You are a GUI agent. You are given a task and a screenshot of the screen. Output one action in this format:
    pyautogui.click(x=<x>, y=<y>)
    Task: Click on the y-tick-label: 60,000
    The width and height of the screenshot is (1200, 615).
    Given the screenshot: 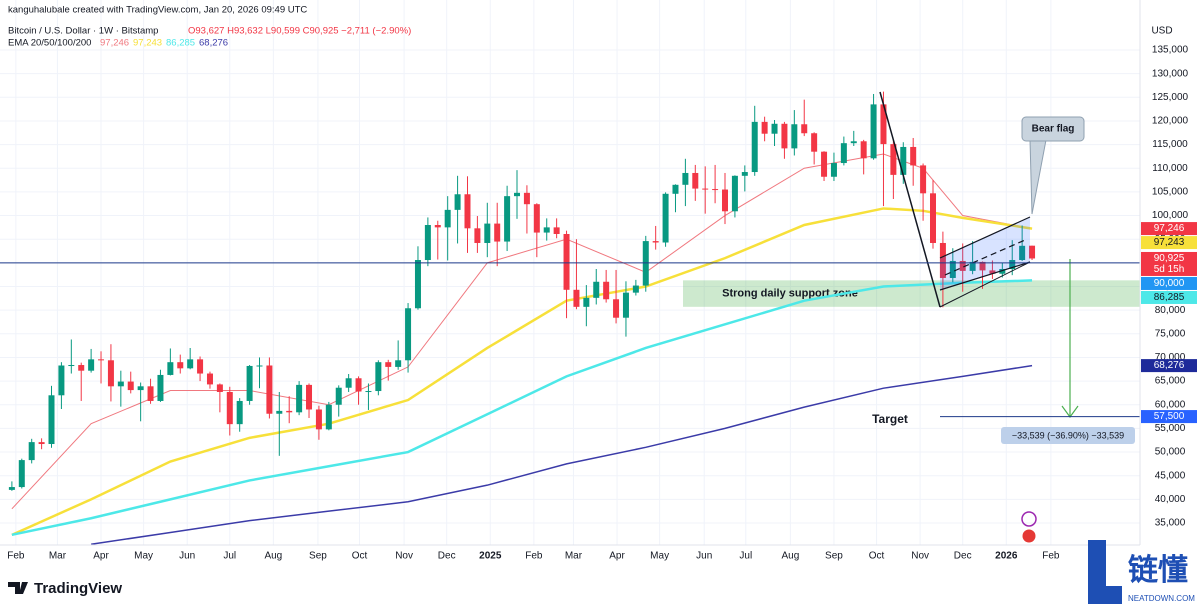 What is the action you would take?
    pyautogui.click(x=1170, y=404)
    